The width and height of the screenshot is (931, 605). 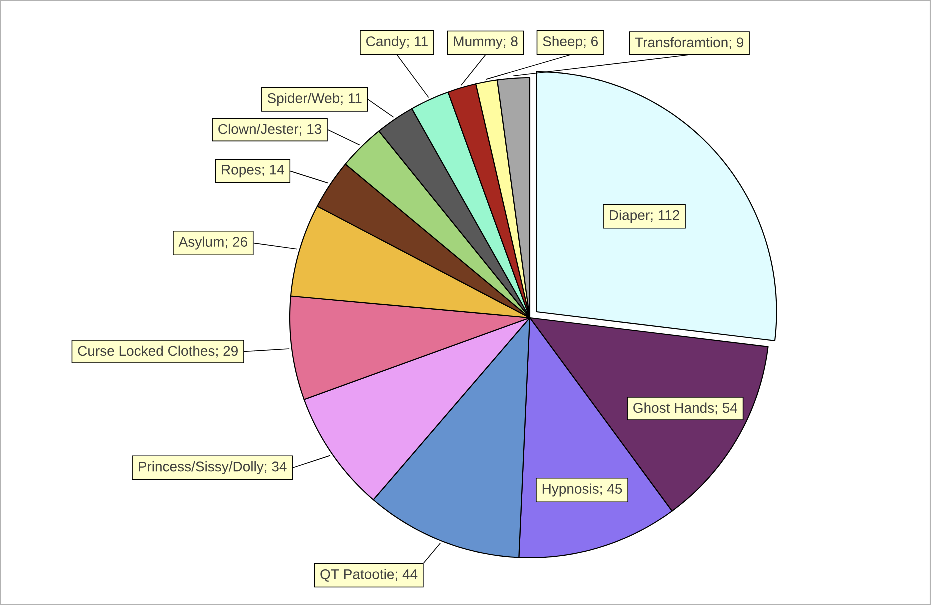 I want to click on data-label: ; 44, so click(x=407, y=576).